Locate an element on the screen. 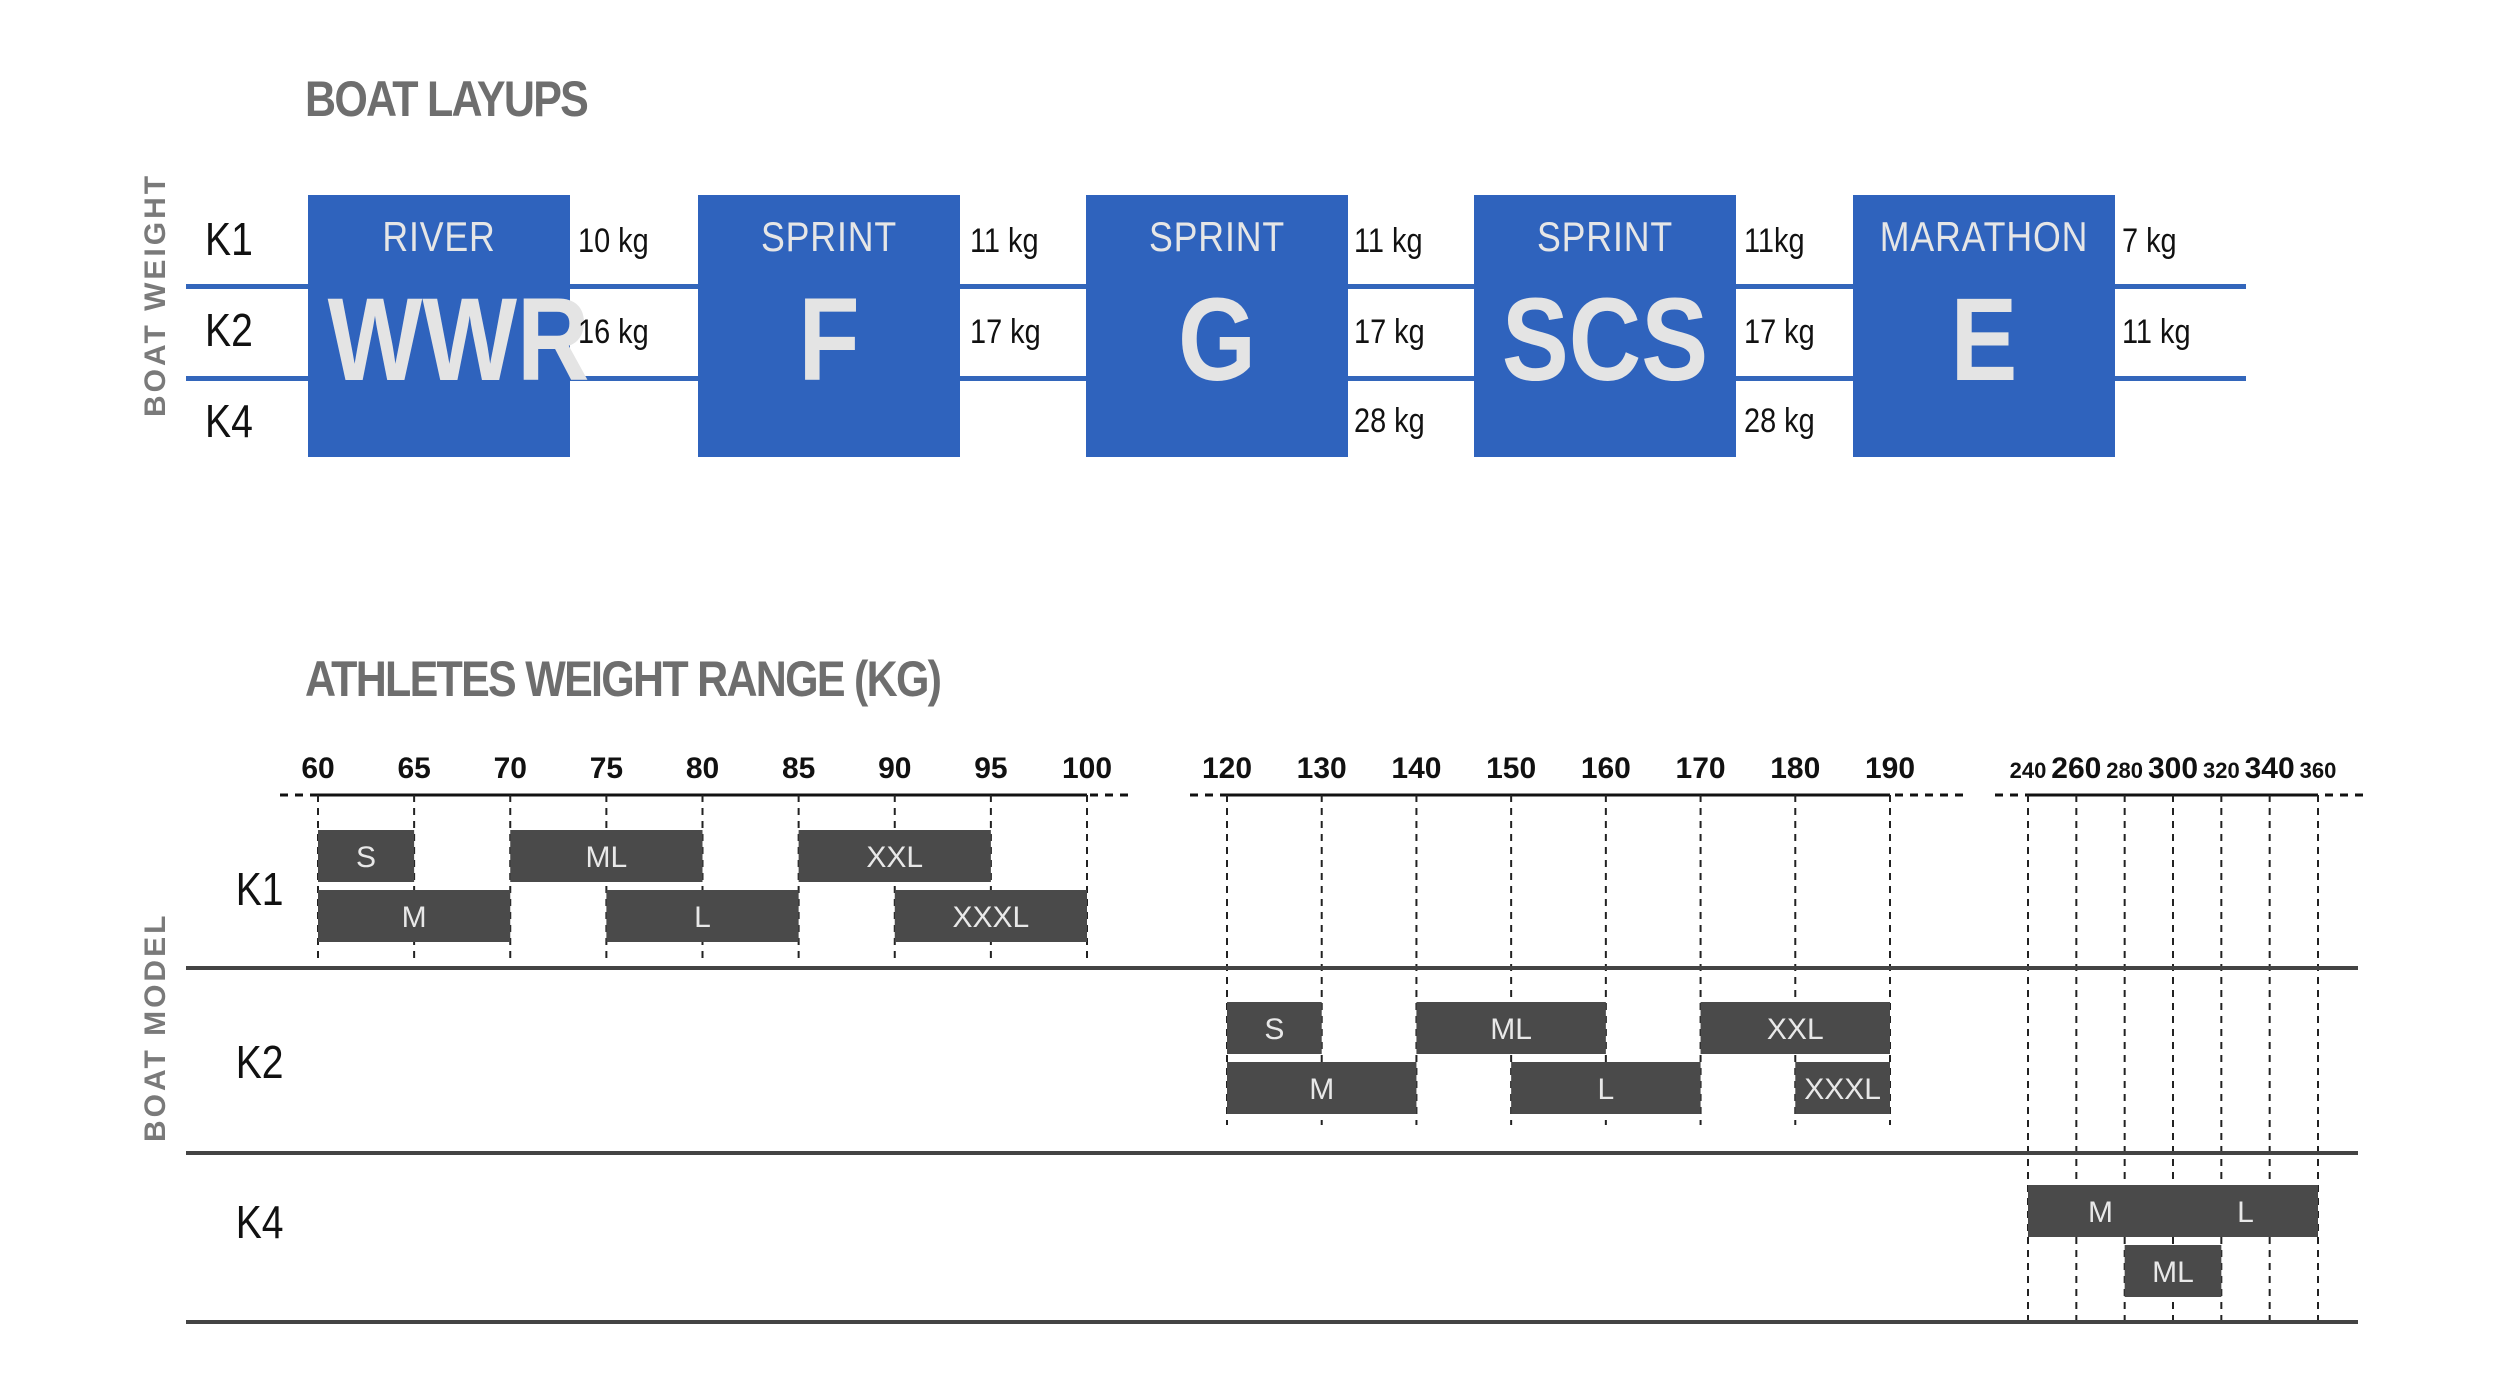 The height and width of the screenshot is (1400, 2500). layup-code: G is located at coordinates (1217, 340).